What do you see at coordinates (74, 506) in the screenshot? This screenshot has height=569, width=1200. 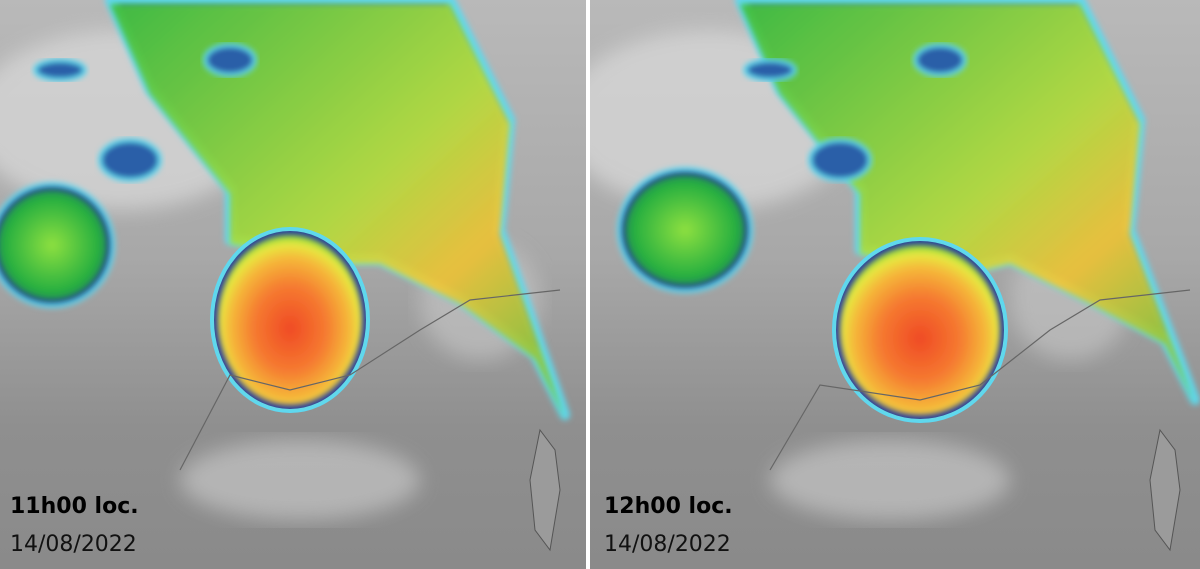 I see `time-label: 11h00 loc.` at bounding box center [74, 506].